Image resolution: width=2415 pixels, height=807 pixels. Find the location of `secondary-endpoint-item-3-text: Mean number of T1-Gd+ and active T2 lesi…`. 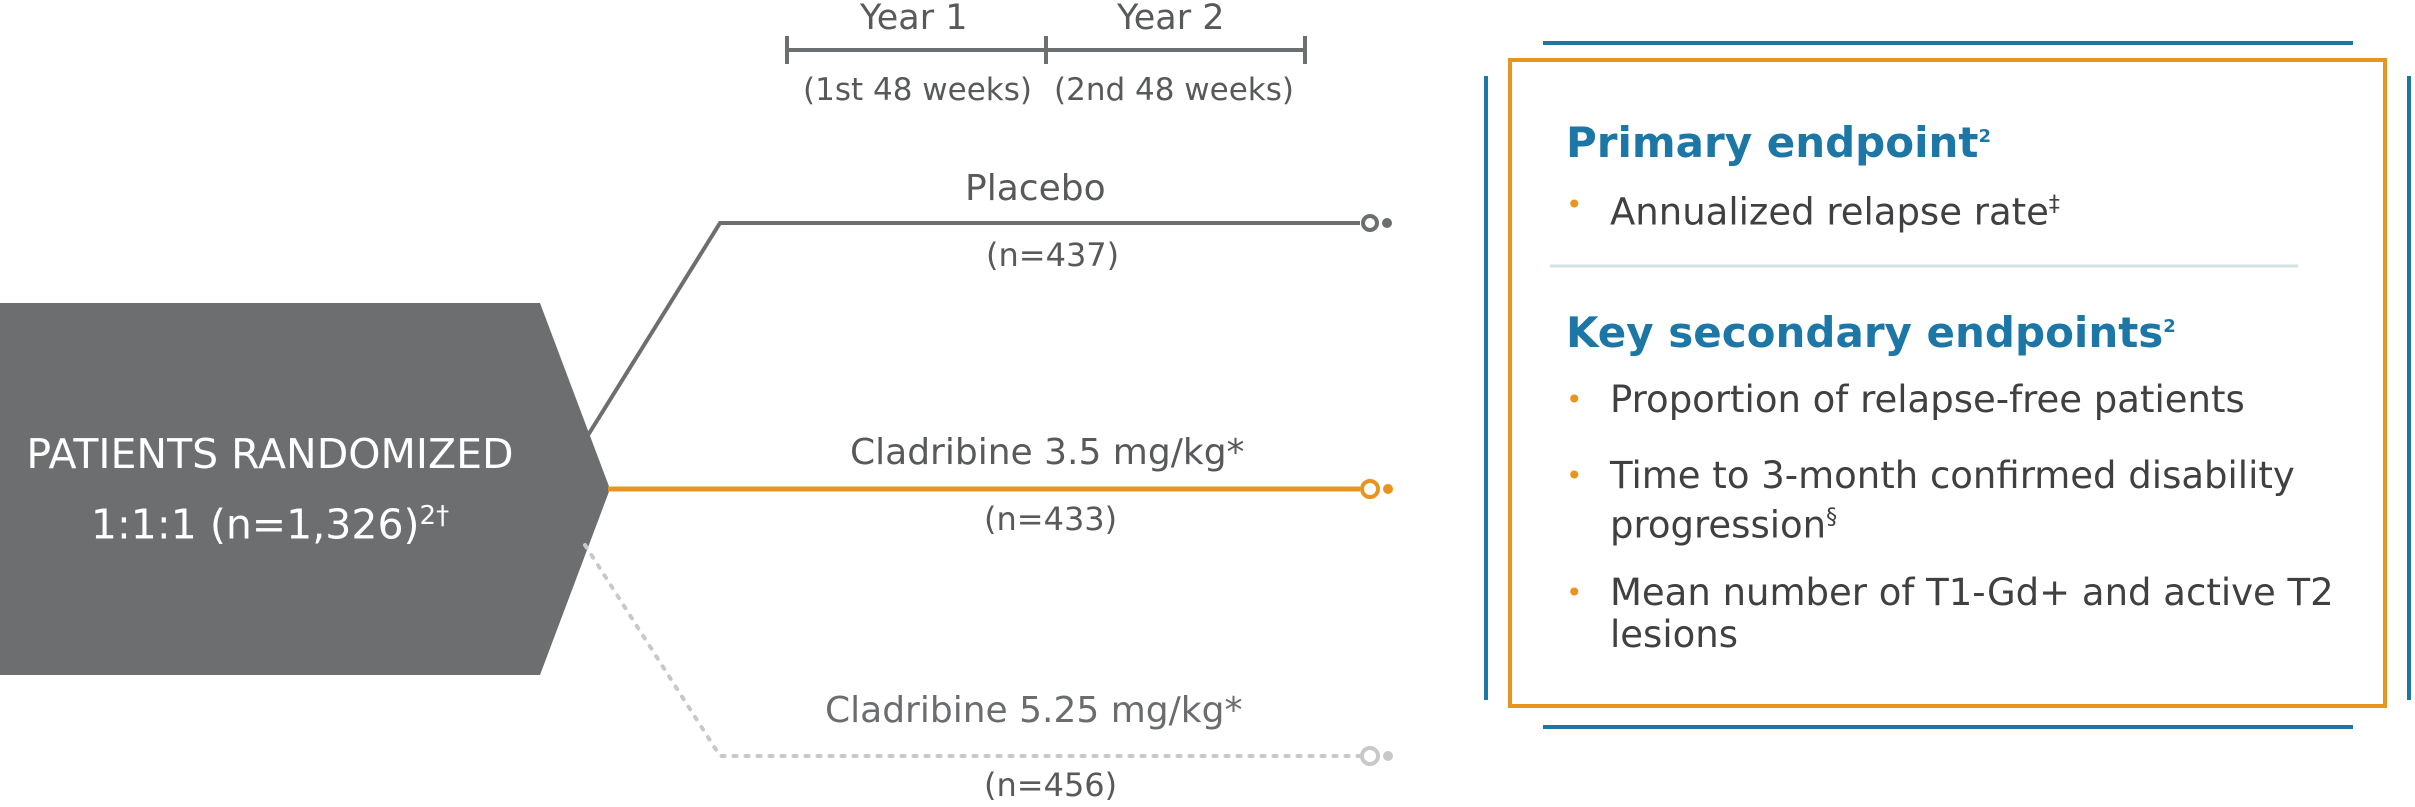

secondary-endpoint-item-3-text: Mean number of T1-Gd+ and active T2 lesi… is located at coordinates (1972, 613).